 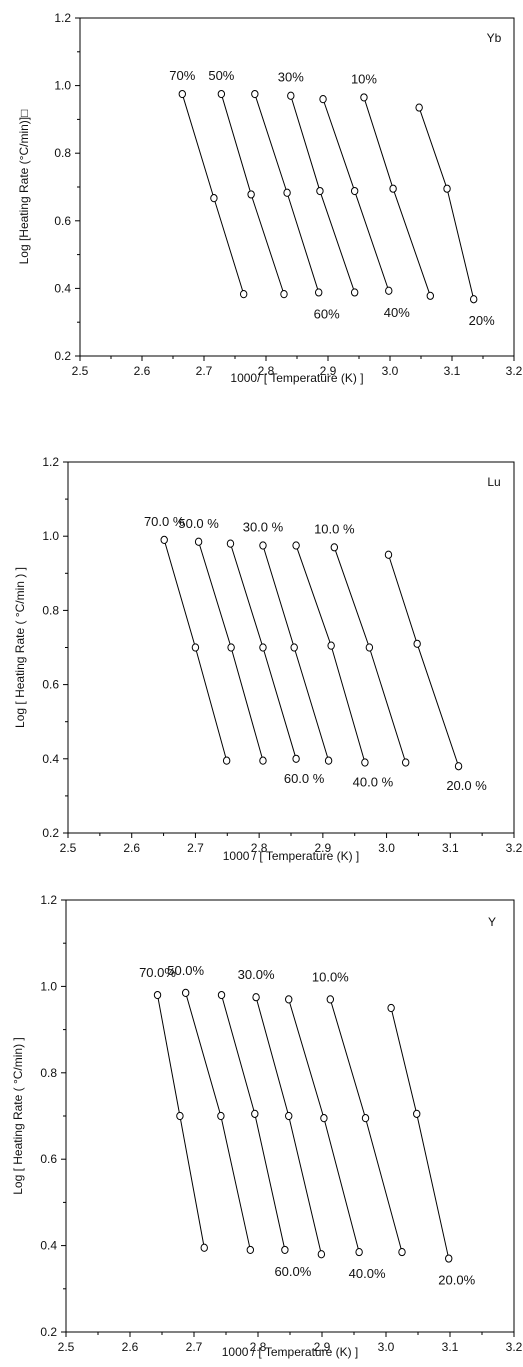 What do you see at coordinates (304, 778) in the screenshot?
I see `series-label-bottom: 60.0 %` at bounding box center [304, 778].